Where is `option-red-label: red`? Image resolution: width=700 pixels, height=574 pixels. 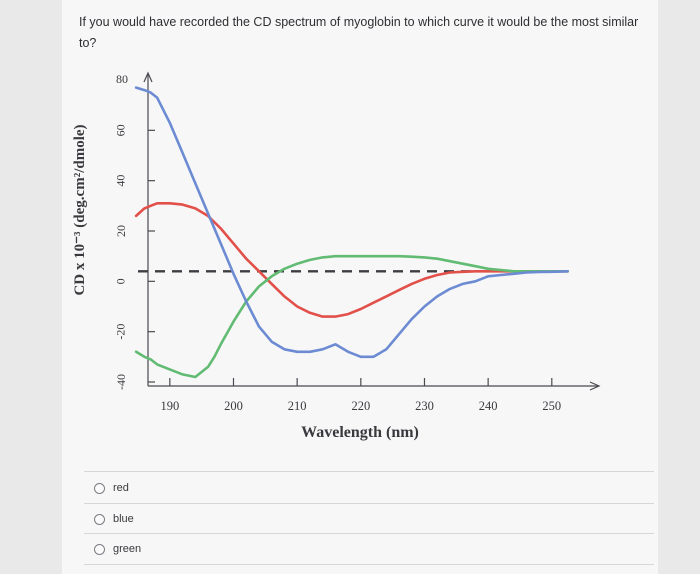 option-red-label: red is located at coordinates (121, 488).